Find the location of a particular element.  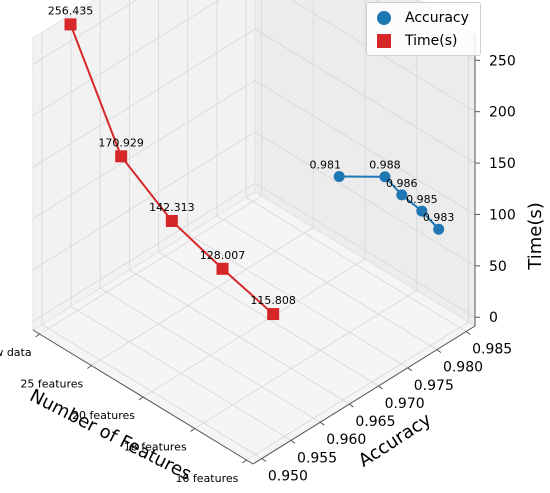

x-tick-label: 20 features is located at coordinates (103, 415).